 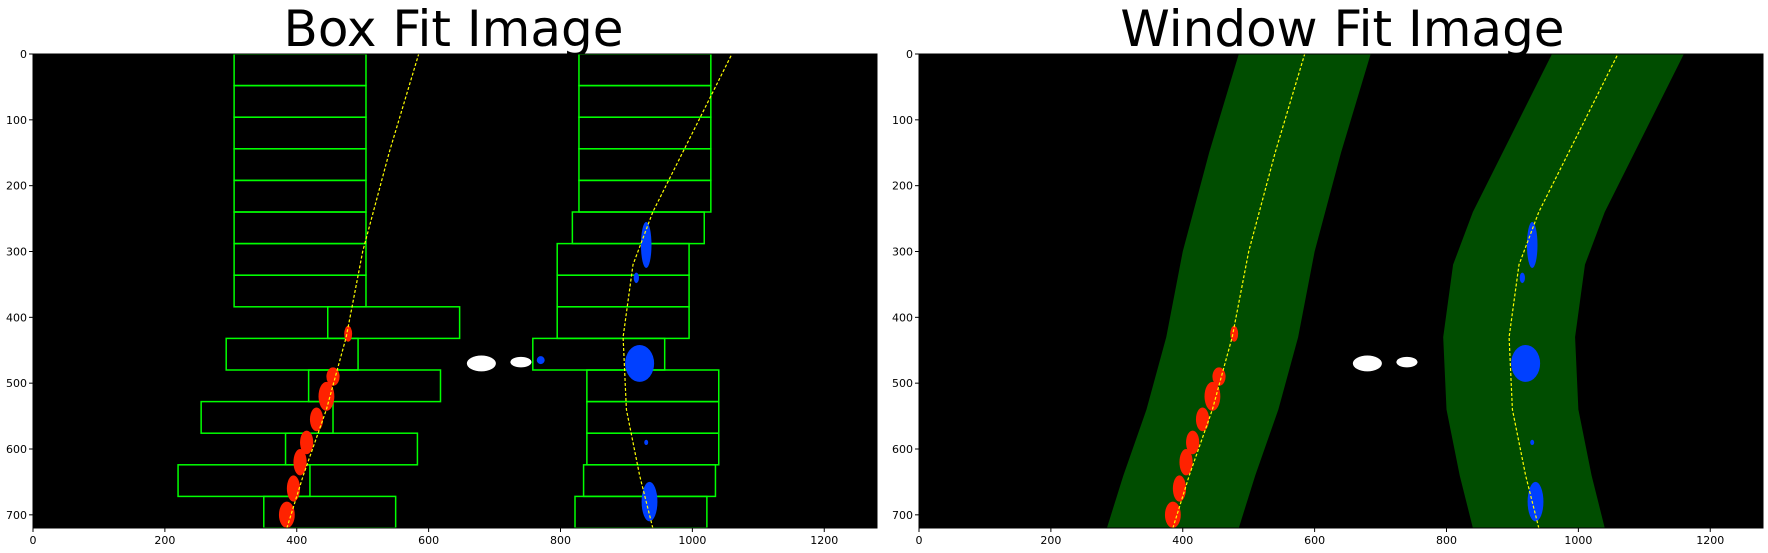 I want to click on chart-title: Box Fit Image, so click(x=453, y=29).